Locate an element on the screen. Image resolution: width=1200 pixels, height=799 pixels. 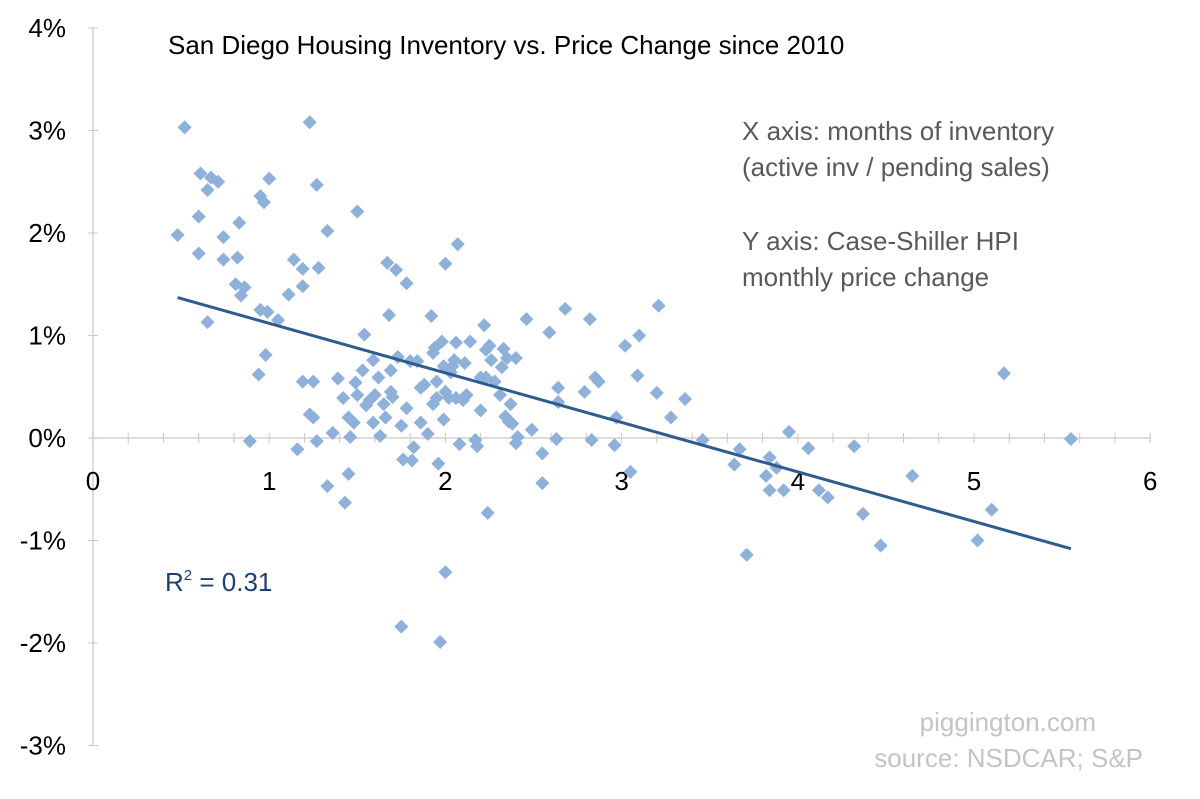
y-tick-label: 3% is located at coordinates (47, 131).